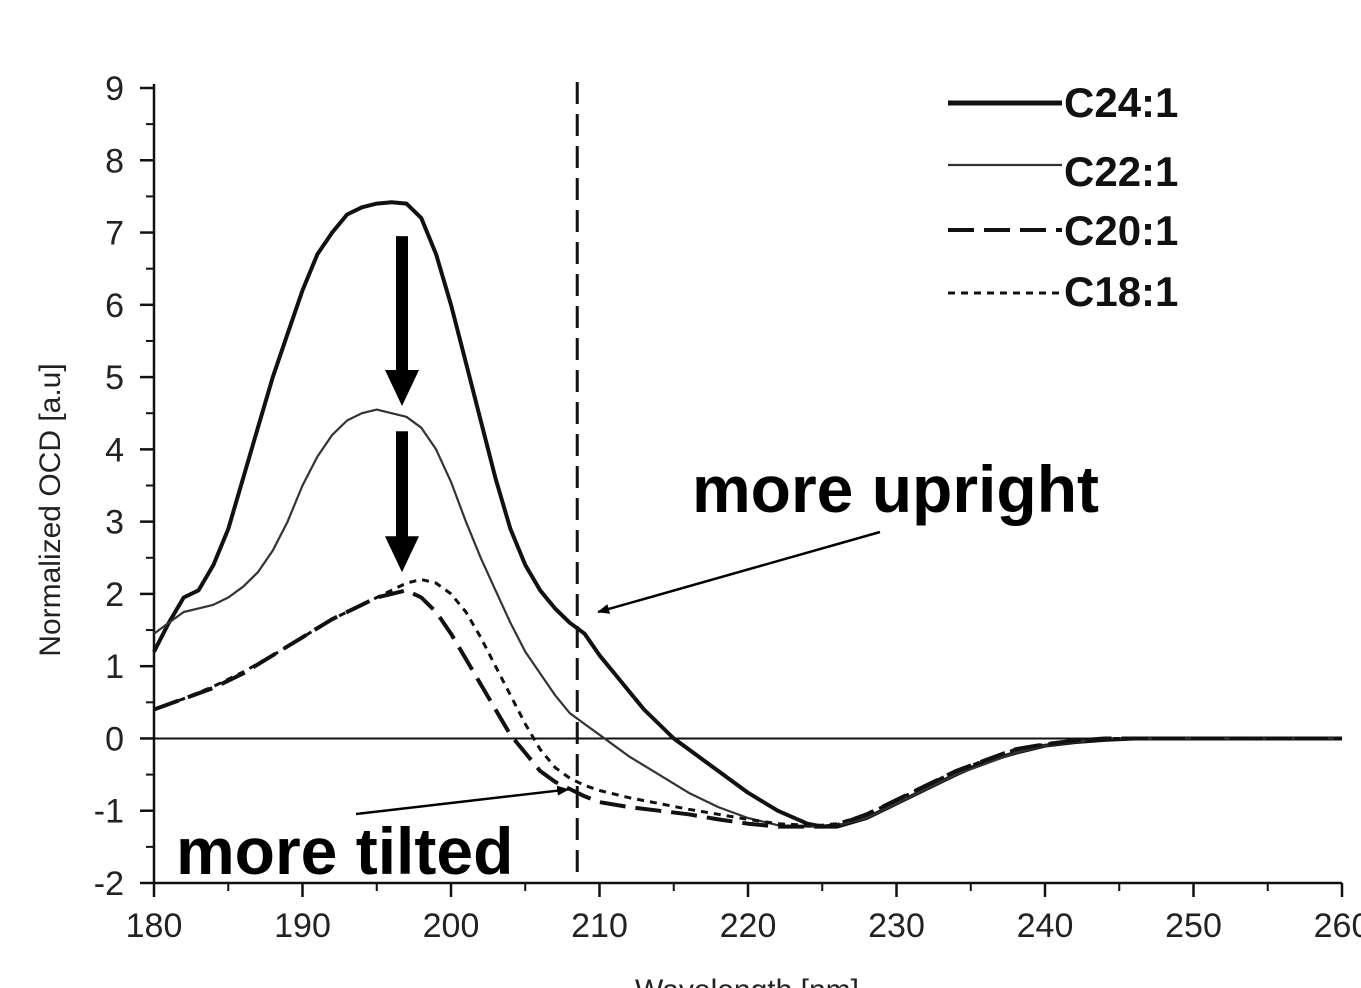 The height and width of the screenshot is (988, 1361). What do you see at coordinates (114, 89) in the screenshot?
I see `y-tick-label: 9` at bounding box center [114, 89].